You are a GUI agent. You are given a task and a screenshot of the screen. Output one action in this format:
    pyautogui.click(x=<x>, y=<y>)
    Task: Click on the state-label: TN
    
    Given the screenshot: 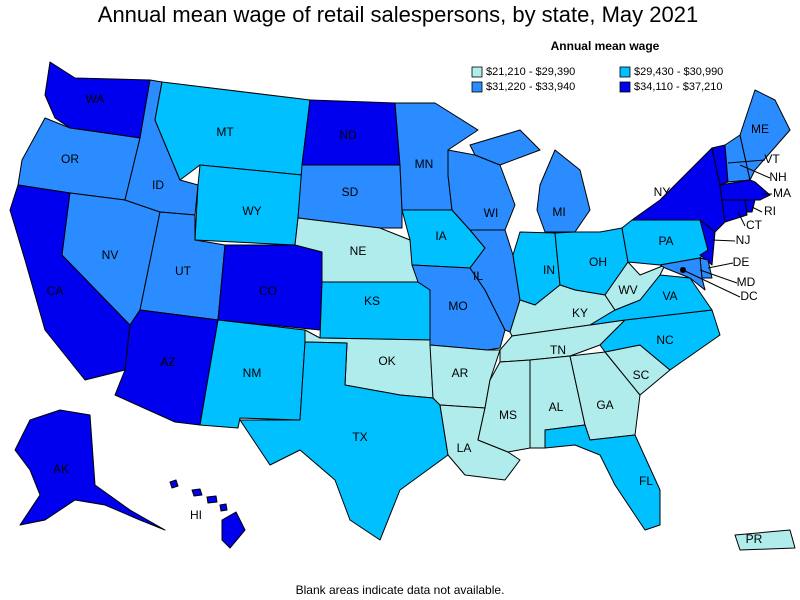 What is the action you would take?
    pyautogui.click(x=558, y=350)
    